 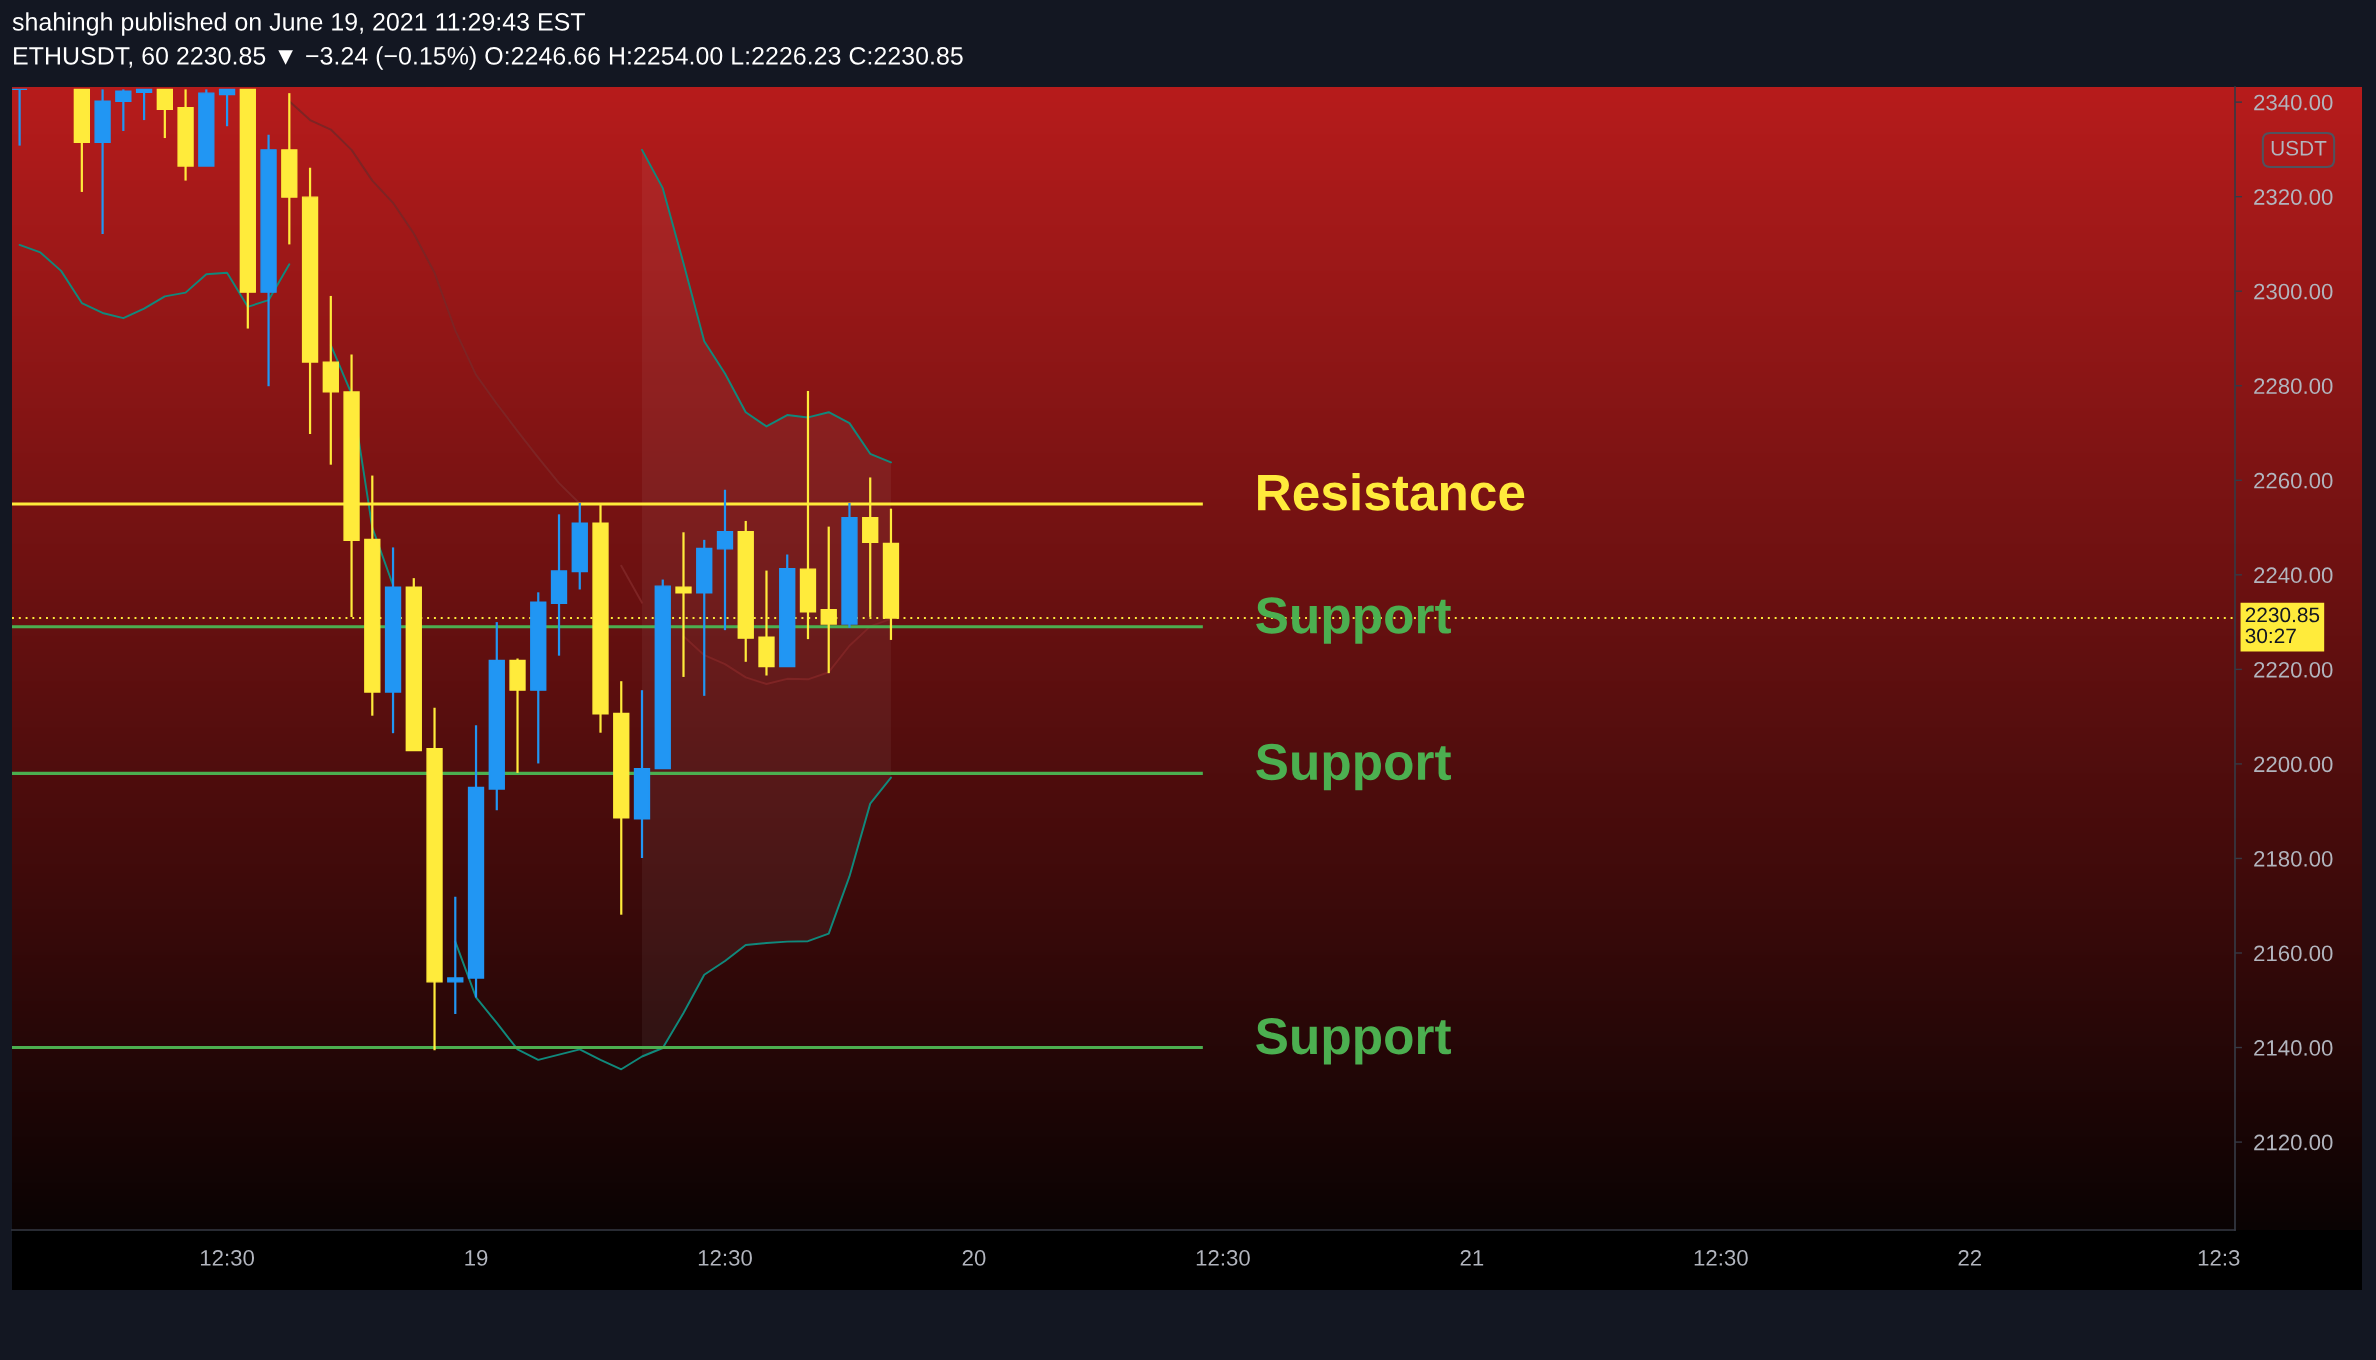 I want to click on y-tick-label: 2220.00, so click(x=2293, y=669).